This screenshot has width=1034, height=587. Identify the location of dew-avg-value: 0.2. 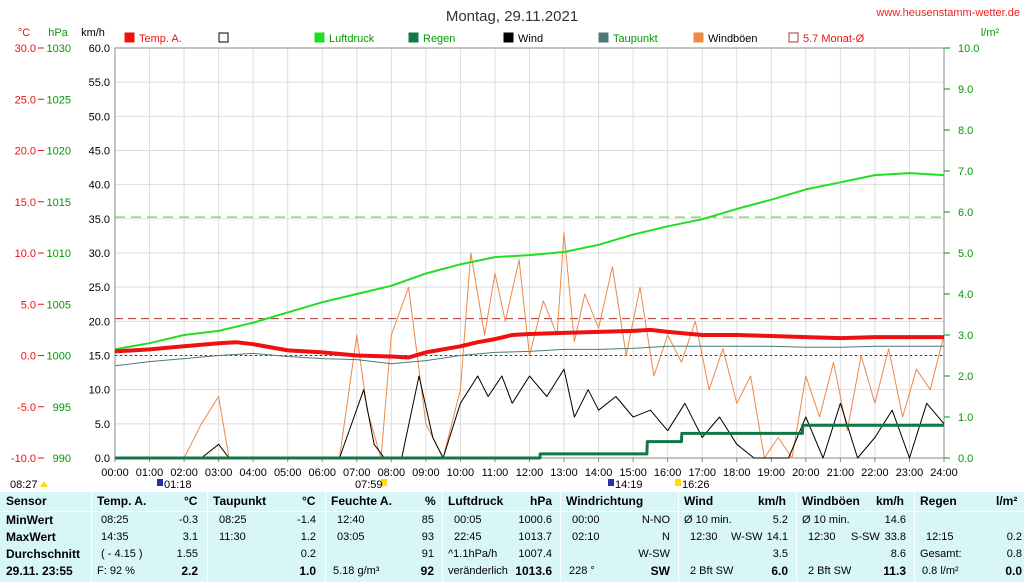
(308, 554).